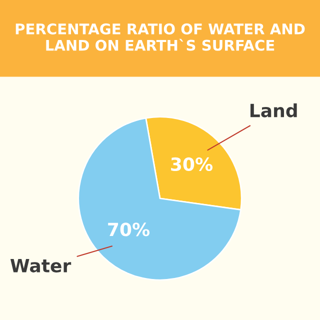  Describe the element at coordinates (273, 110) in the screenshot. I see `slice-label: Land` at that location.